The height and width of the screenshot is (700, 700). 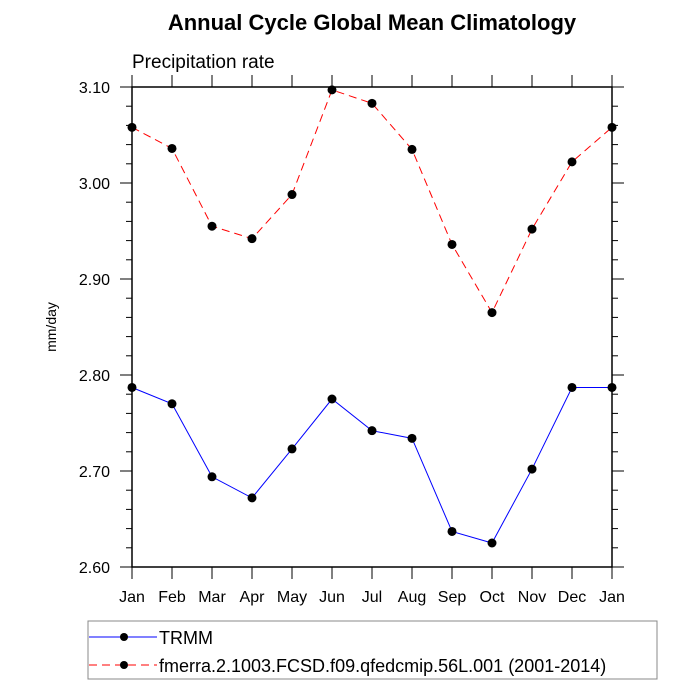 I want to click on x-tick-label: Sep, so click(x=452, y=597).